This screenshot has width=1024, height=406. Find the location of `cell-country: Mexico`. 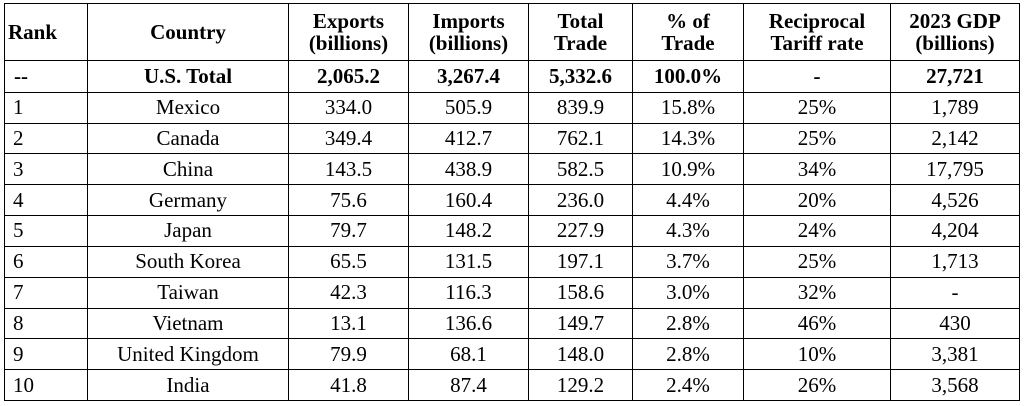

cell-country: Mexico is located at coordinates (188, 107).